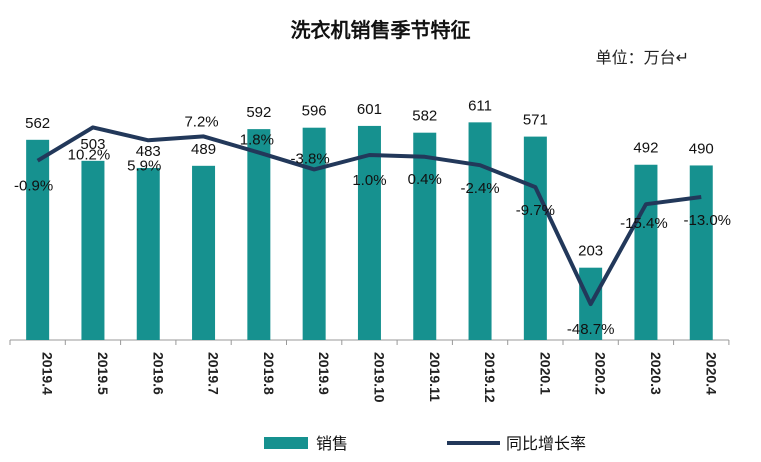 The height and width of the screenshot is (462, 761). What do you see at coordinates (535, 238) in the screenshot?
I see `bar-2020.1` at bounding box center [535, 238].